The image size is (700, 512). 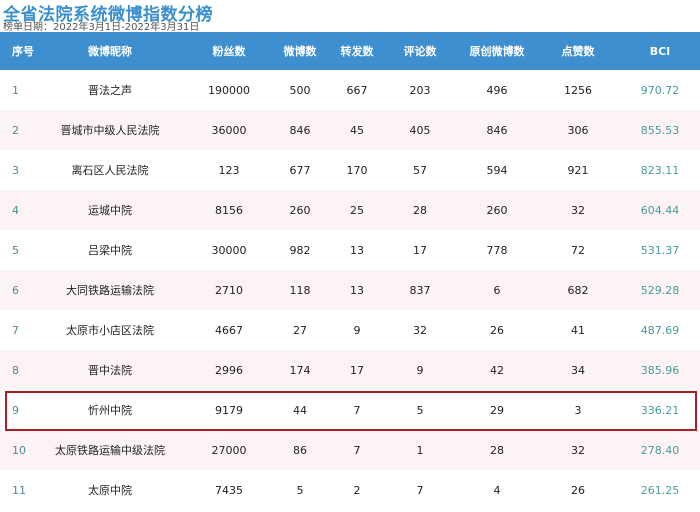 I want to click on cell-comments: 203, so click(x=420, y=90).